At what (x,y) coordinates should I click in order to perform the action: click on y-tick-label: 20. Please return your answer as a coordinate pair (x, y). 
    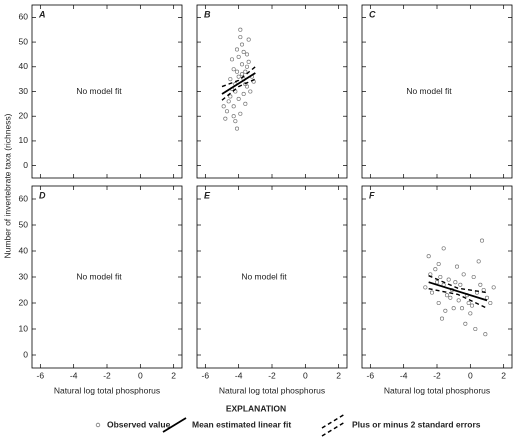
    Looking at the image, I should click on (24, 302).